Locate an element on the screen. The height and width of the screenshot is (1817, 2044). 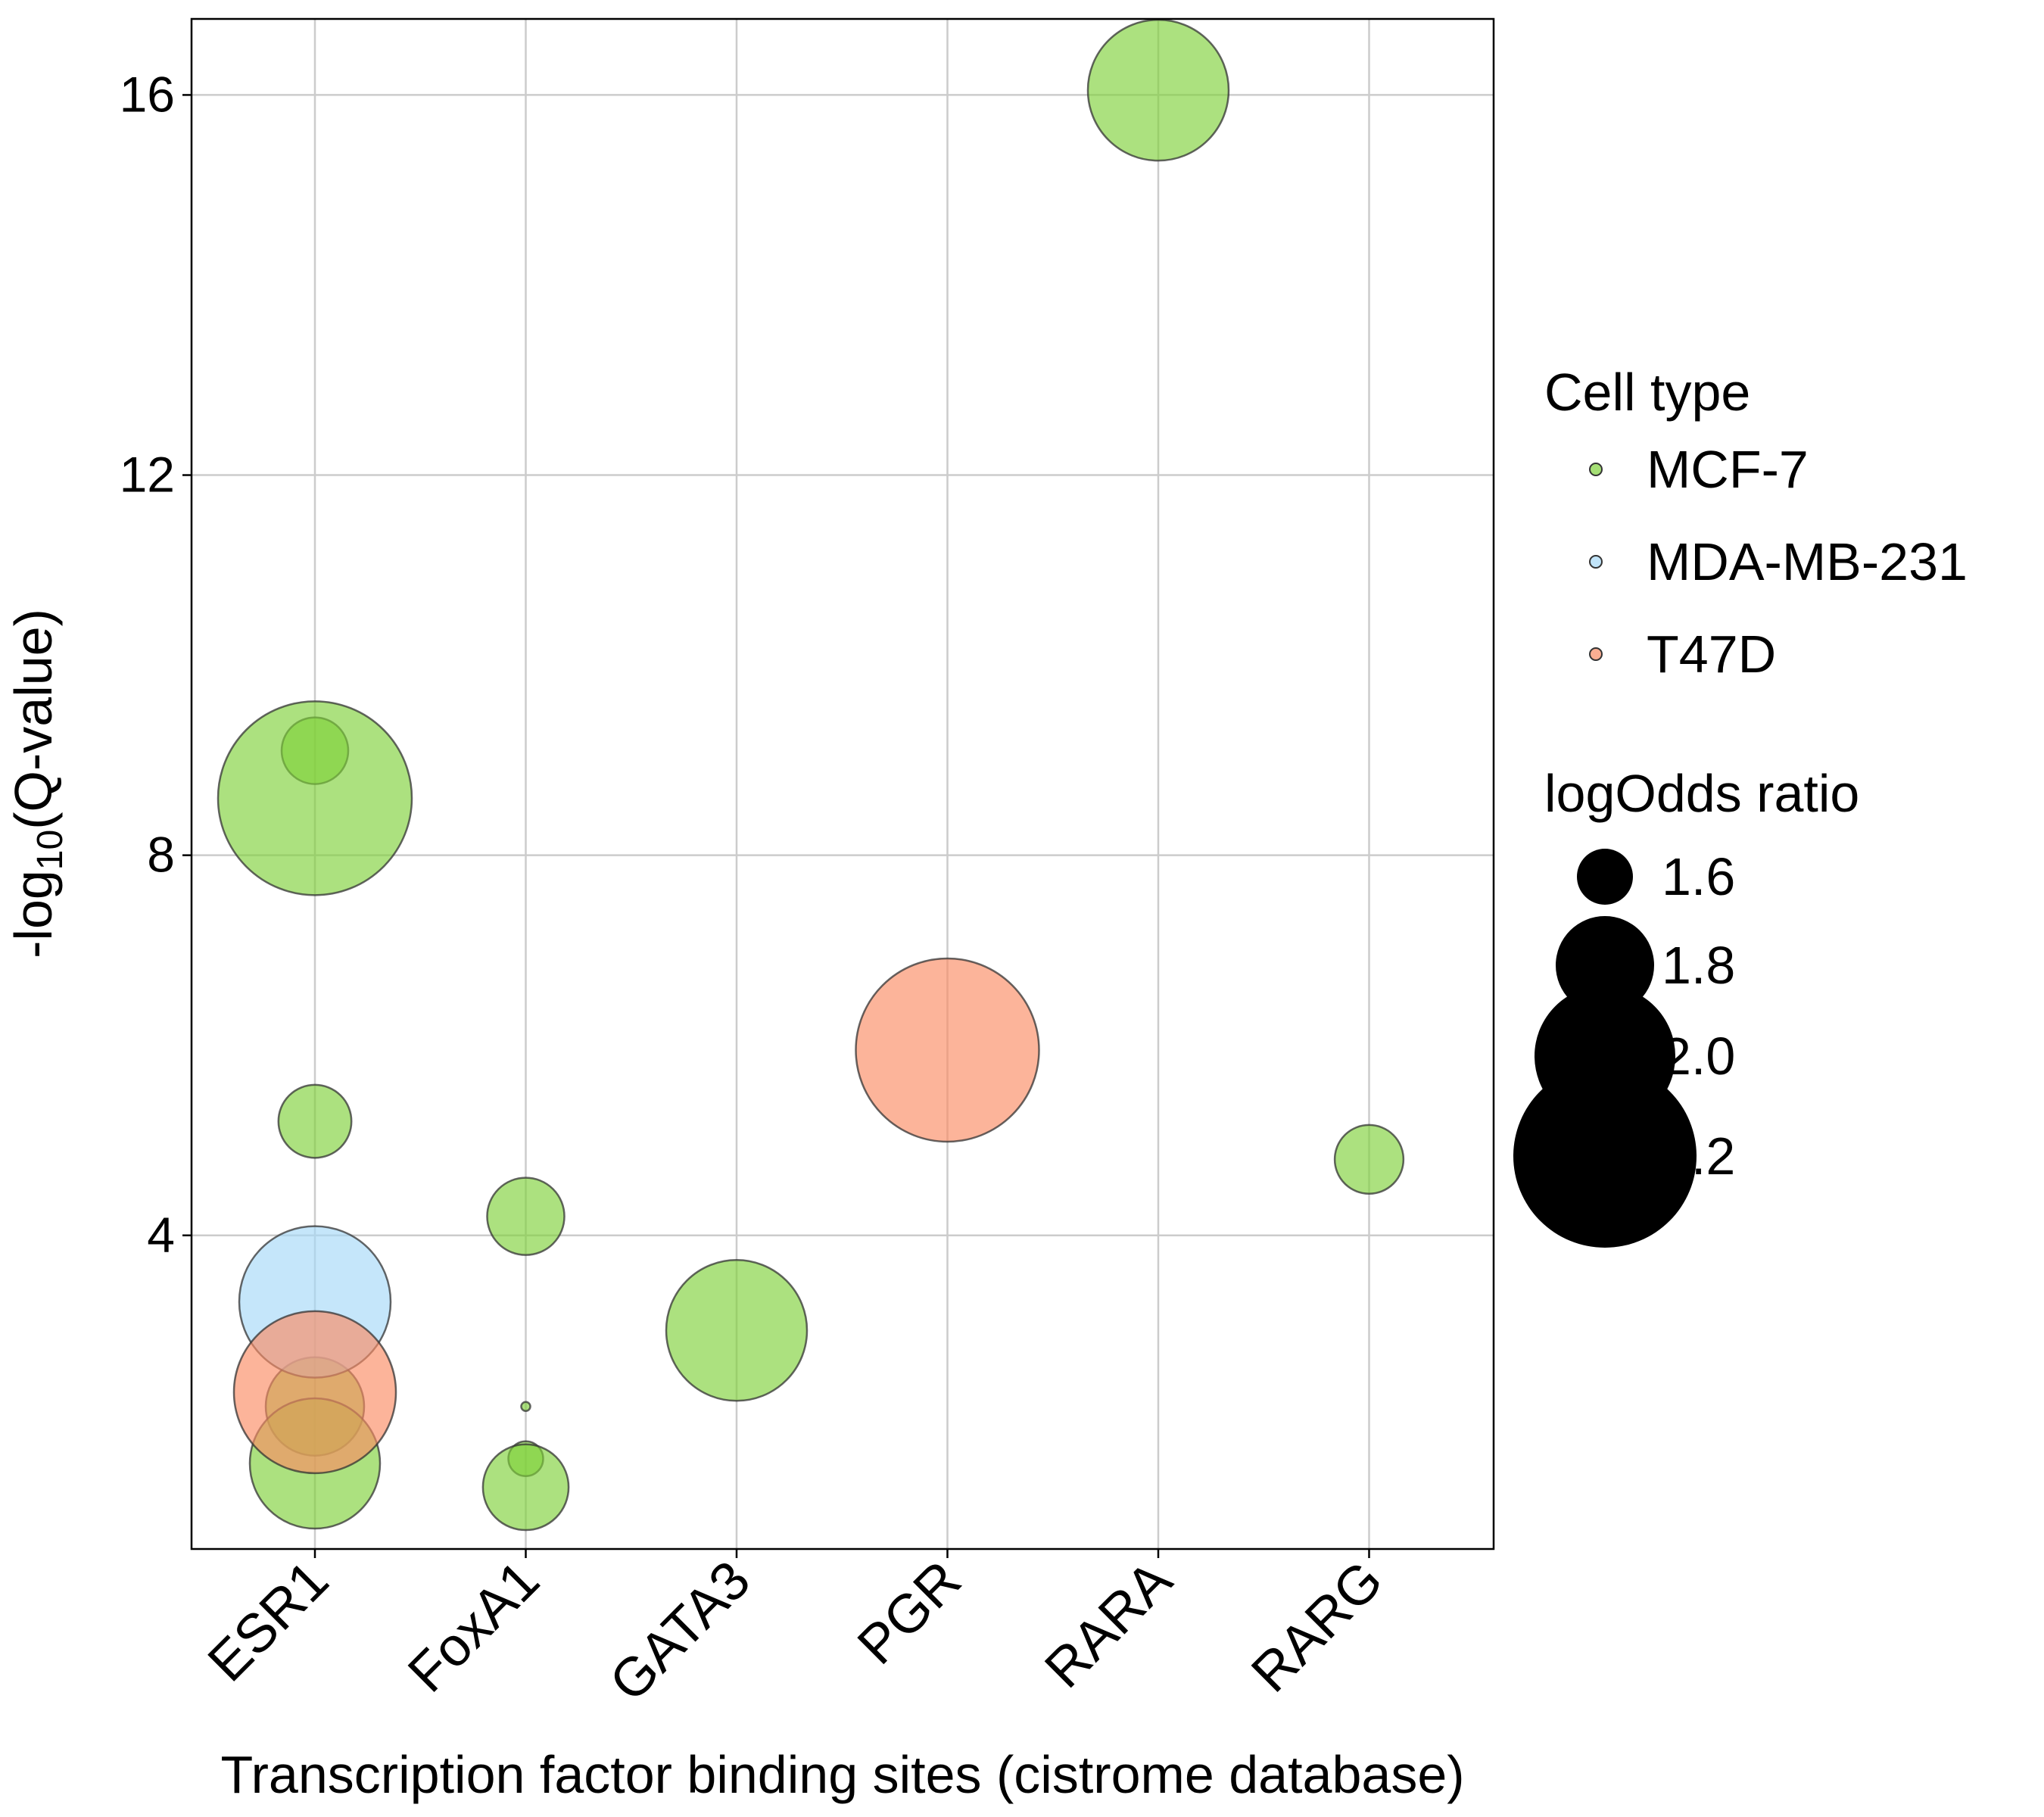
x-tick-label-rarg: RARG is located at coordinates (1317, 1627).